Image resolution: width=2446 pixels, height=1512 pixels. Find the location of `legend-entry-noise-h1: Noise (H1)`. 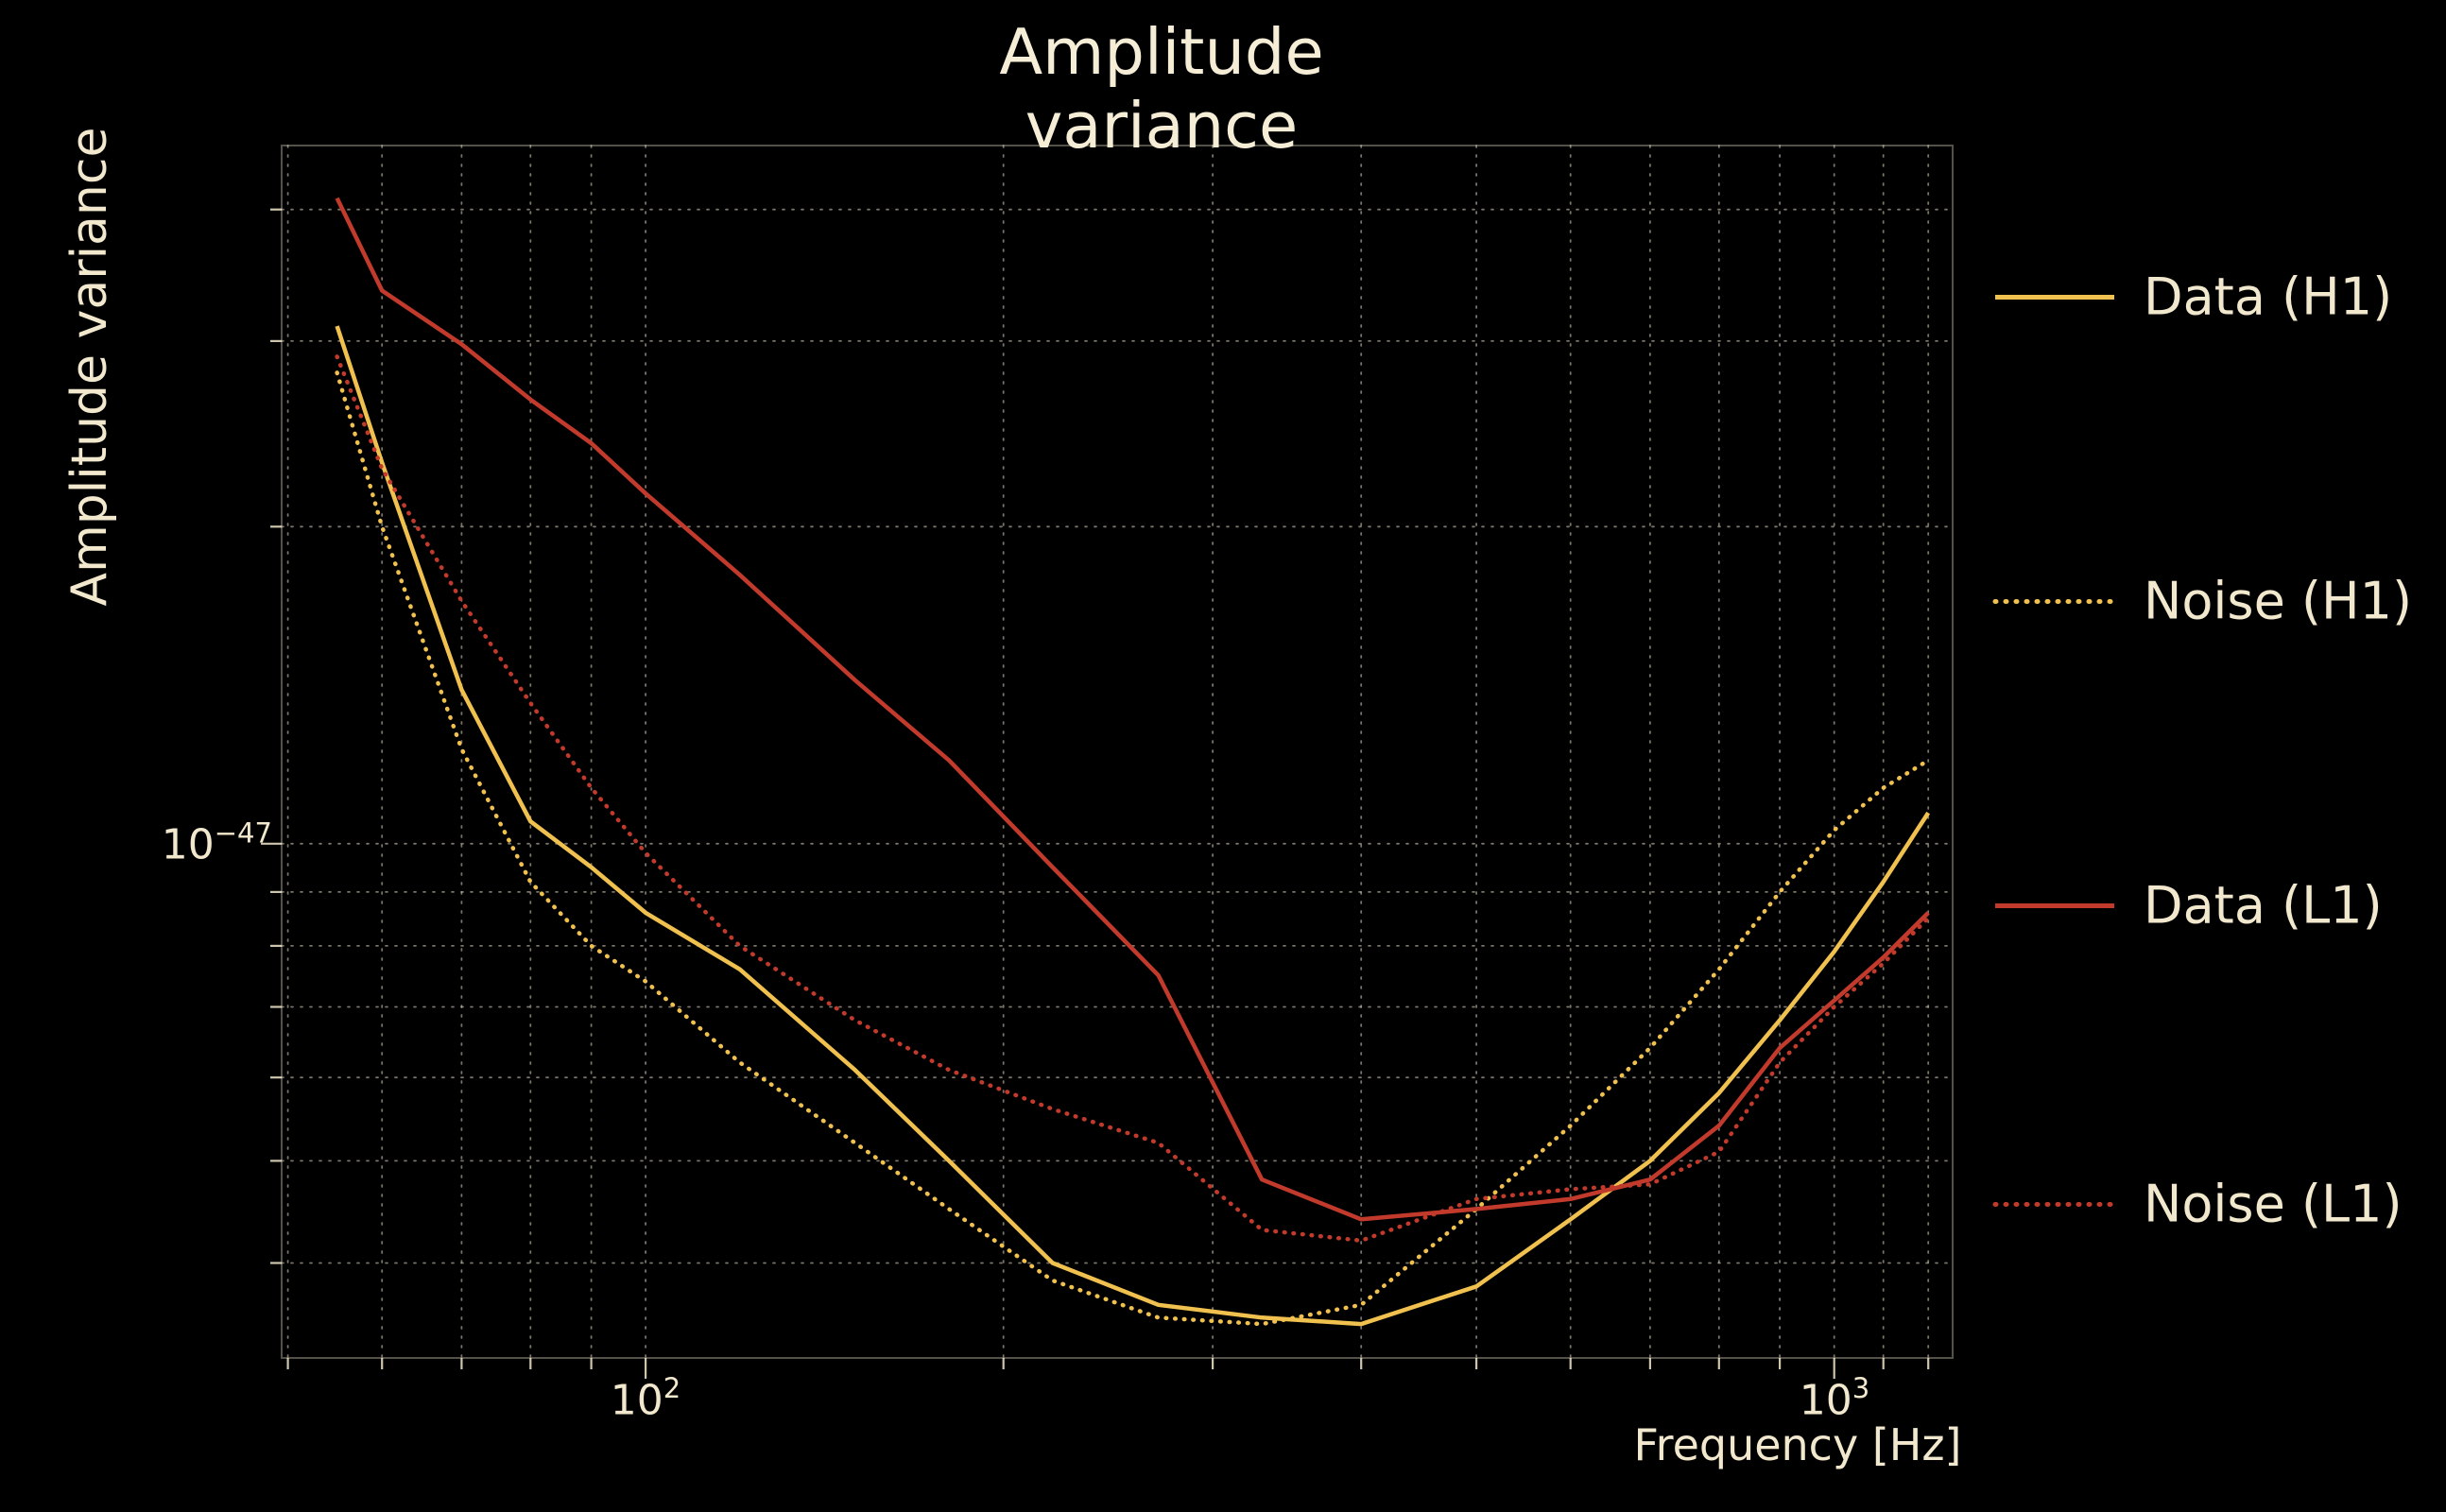

legend-entry-noise-h1: Noise (H1) is located at coordinates (2202, 601).